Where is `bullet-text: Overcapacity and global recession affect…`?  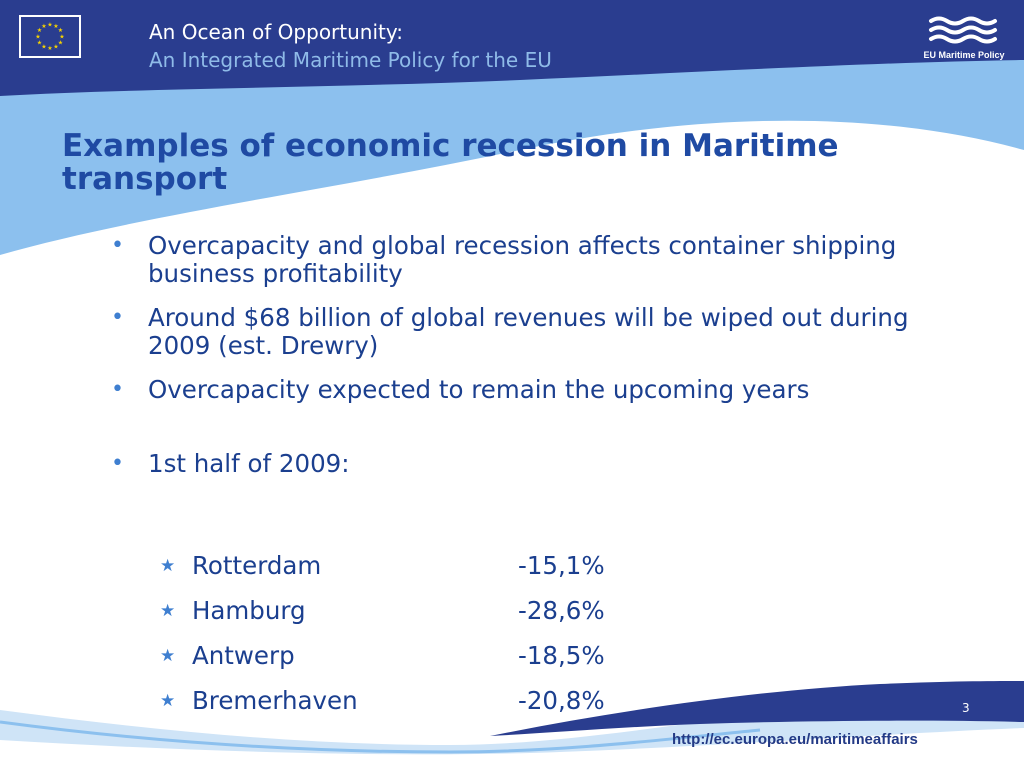 bullet-text: Overcapacity and global recession affect… is located at coordinates (522, 259).